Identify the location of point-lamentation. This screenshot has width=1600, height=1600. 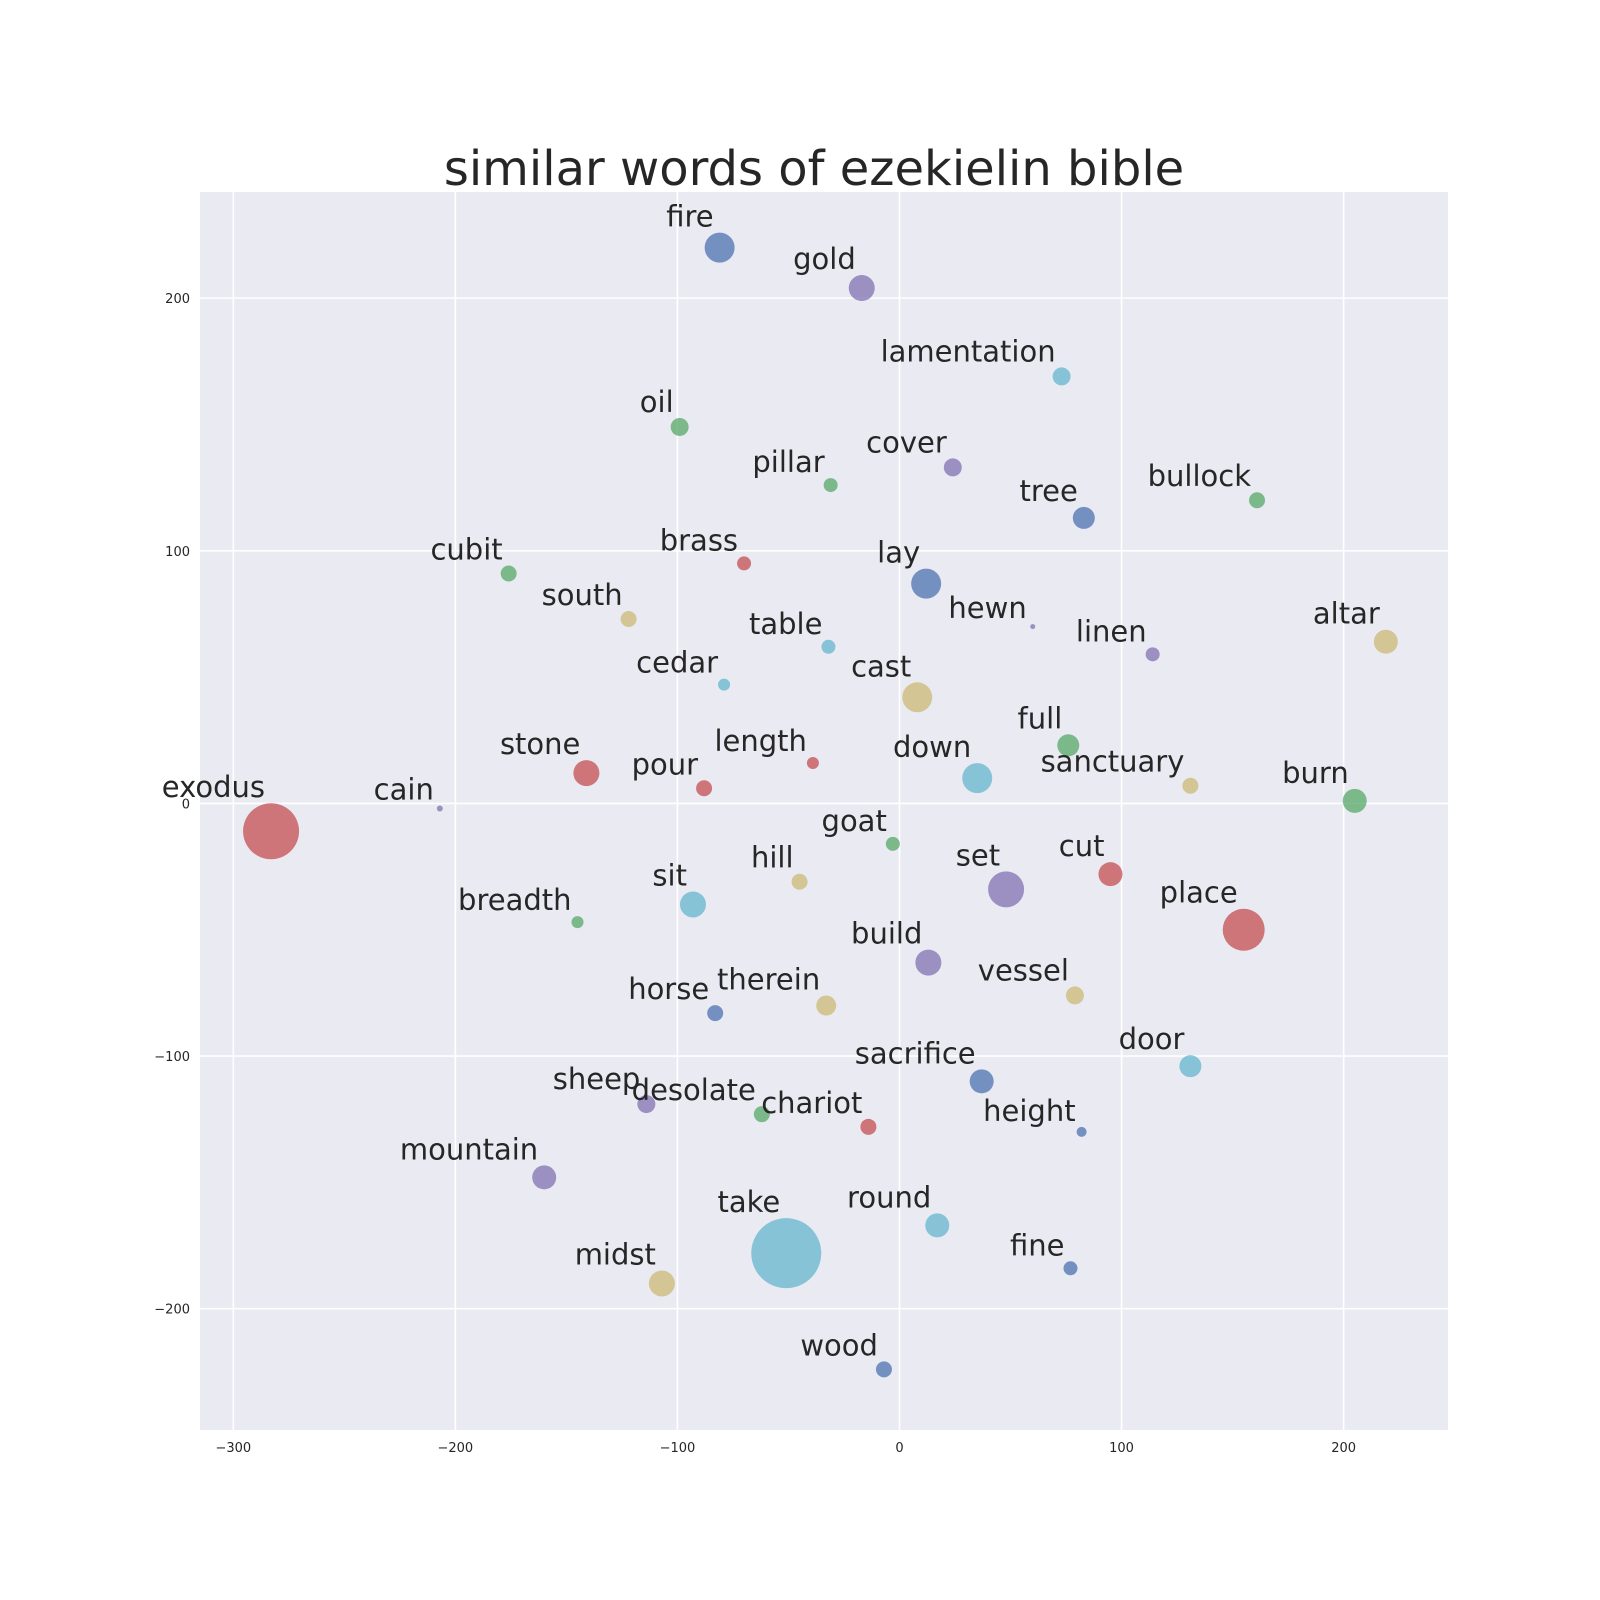
(1061, 376).